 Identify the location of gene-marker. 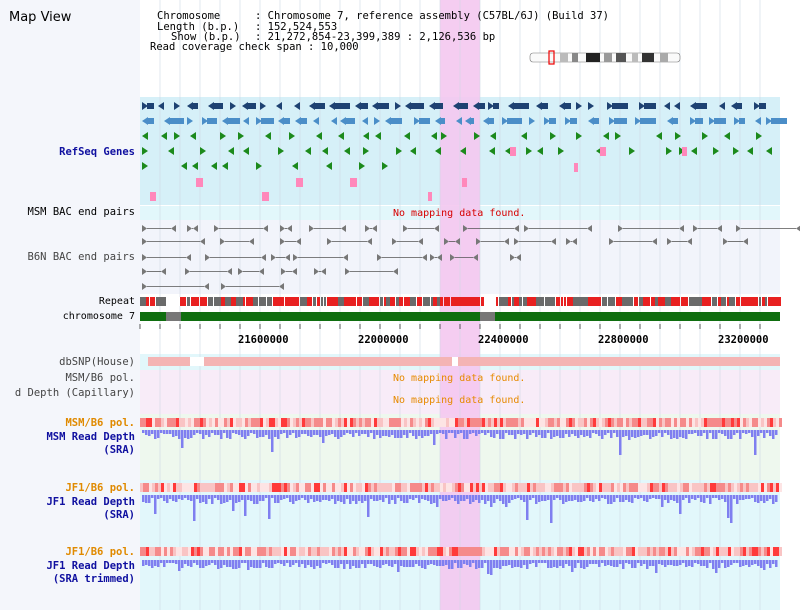
(299, 182).